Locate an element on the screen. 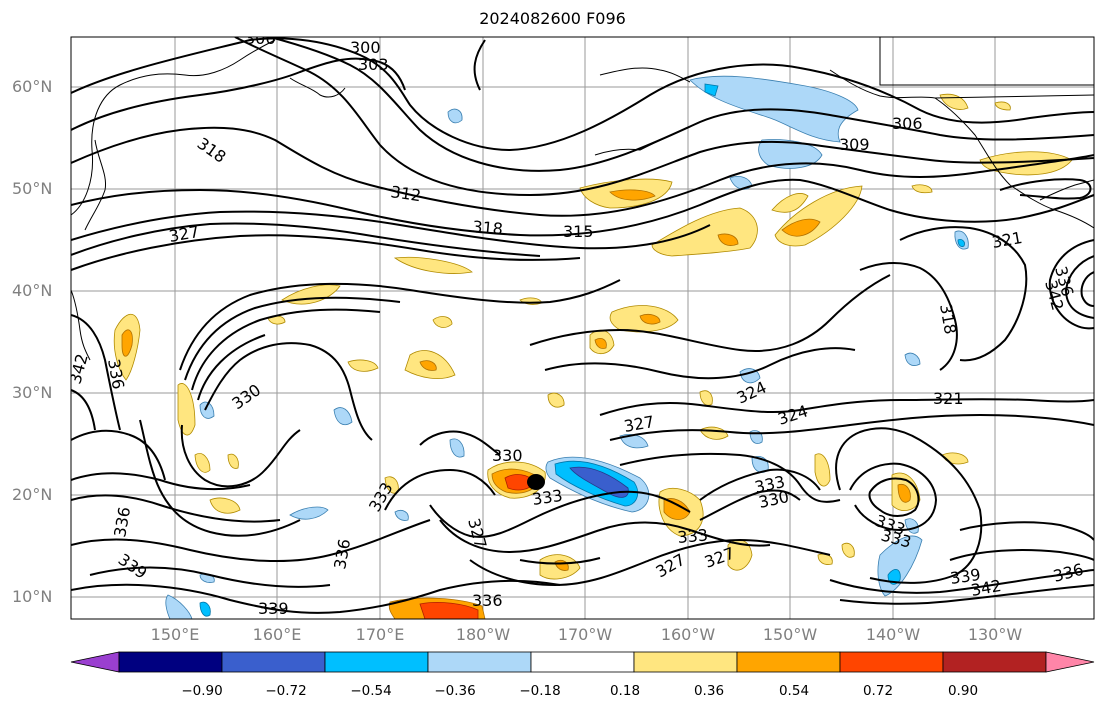 Image resolution: width=1105 pixels, height=712 pixels. colorbar-tick-label: 0.36 is located at coordinates (709, 691).